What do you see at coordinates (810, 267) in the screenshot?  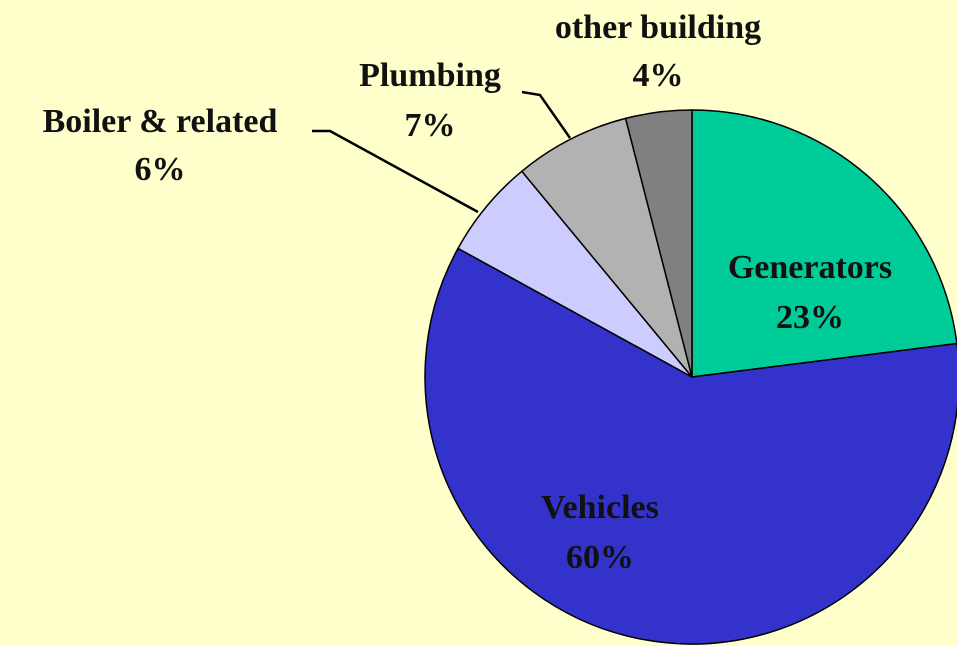 I see `slice-label: Generators` at bounding box center [810, 267].